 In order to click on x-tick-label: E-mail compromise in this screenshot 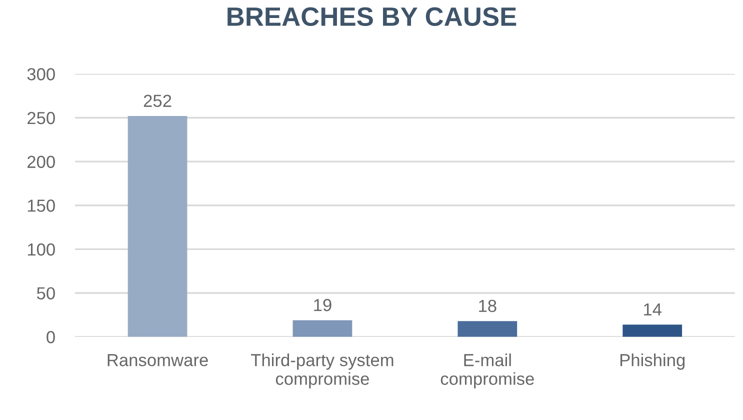, I will do `click(487, 371)`.